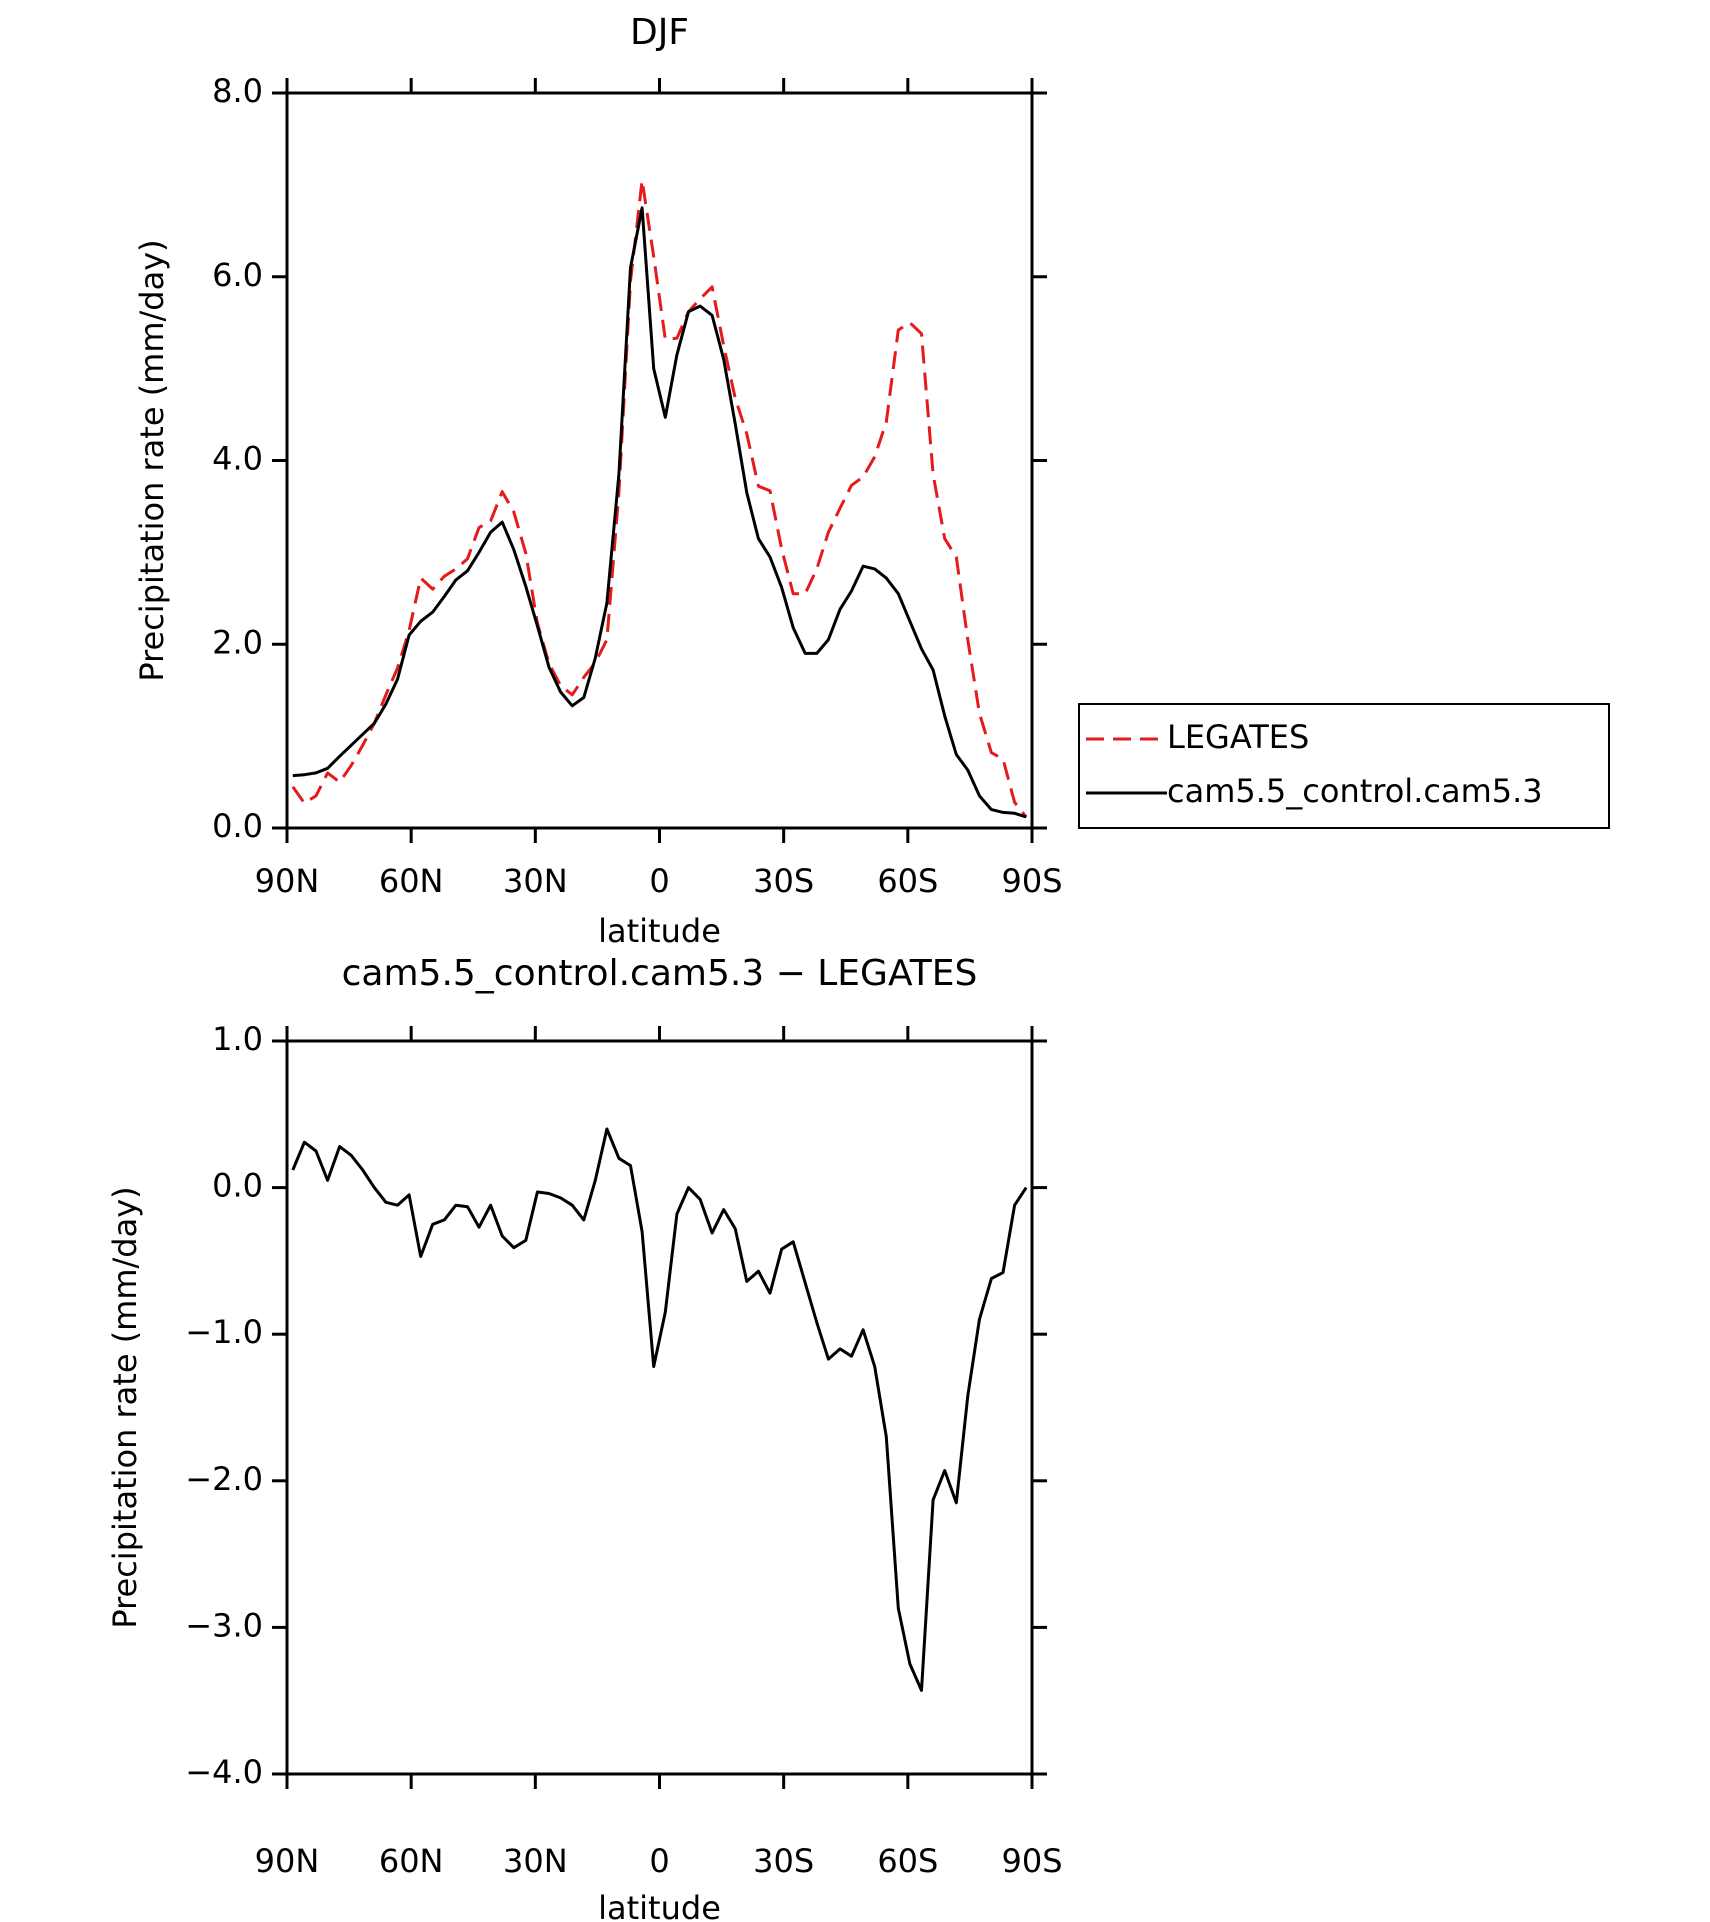  I want to click on legend: LEGATES cam5.5_control.cam5.3, so click(1344, 766).